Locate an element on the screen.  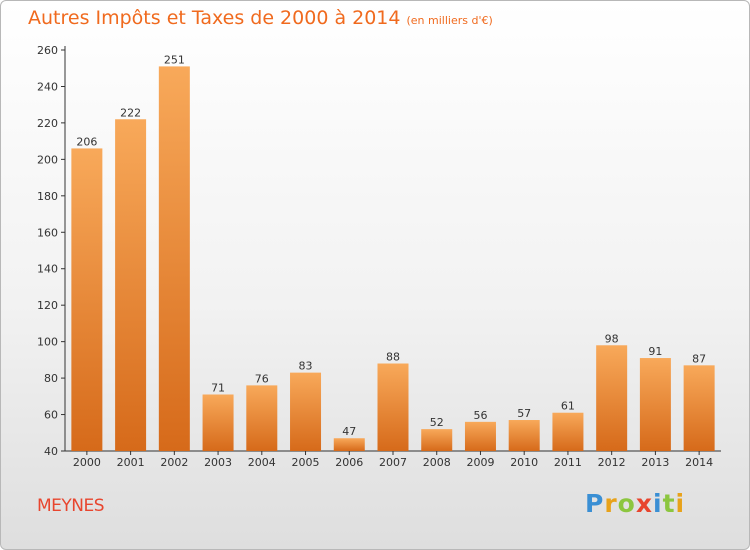
x-tick-label: 2003 is located at coordinates (218, 462).